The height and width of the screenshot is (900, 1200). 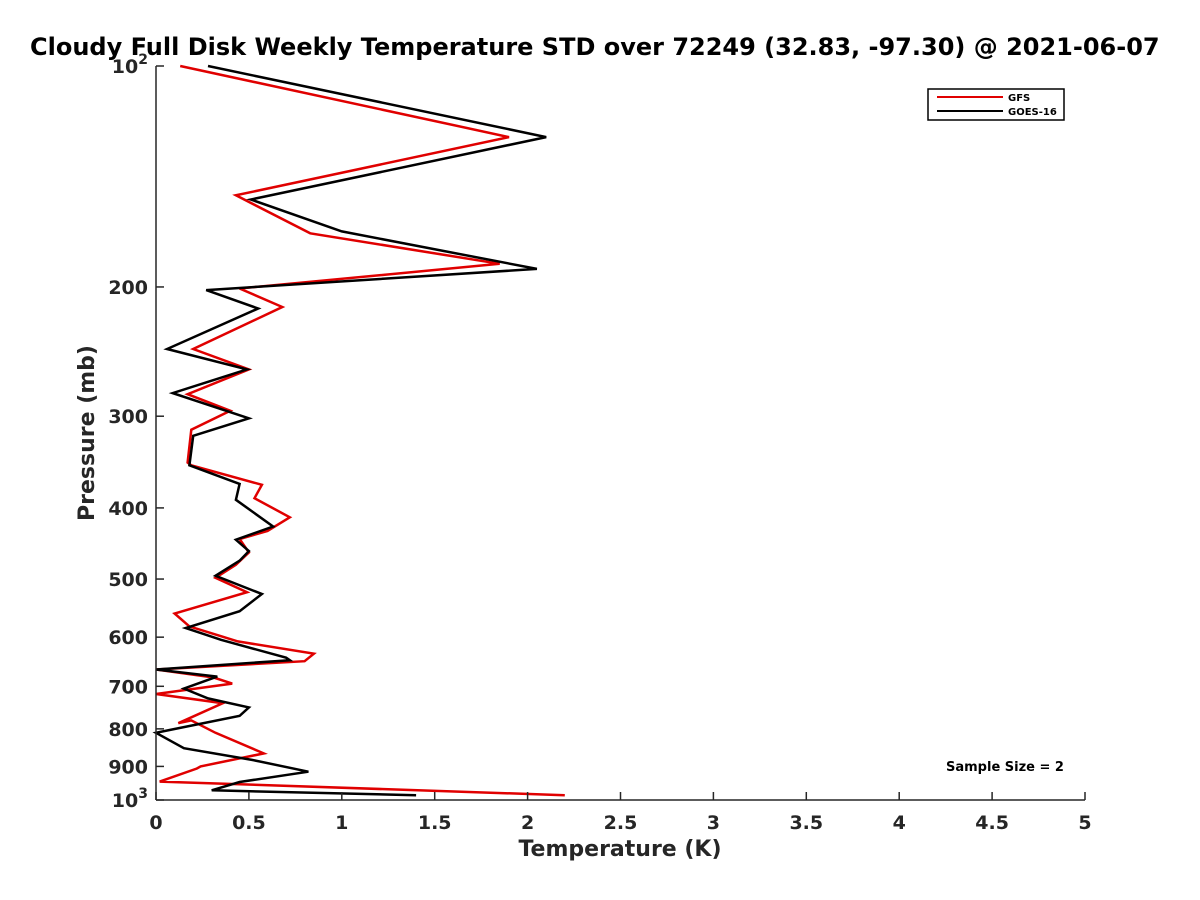 I want to click on x-tick-label: 0.5, so click(x=249, y=823).